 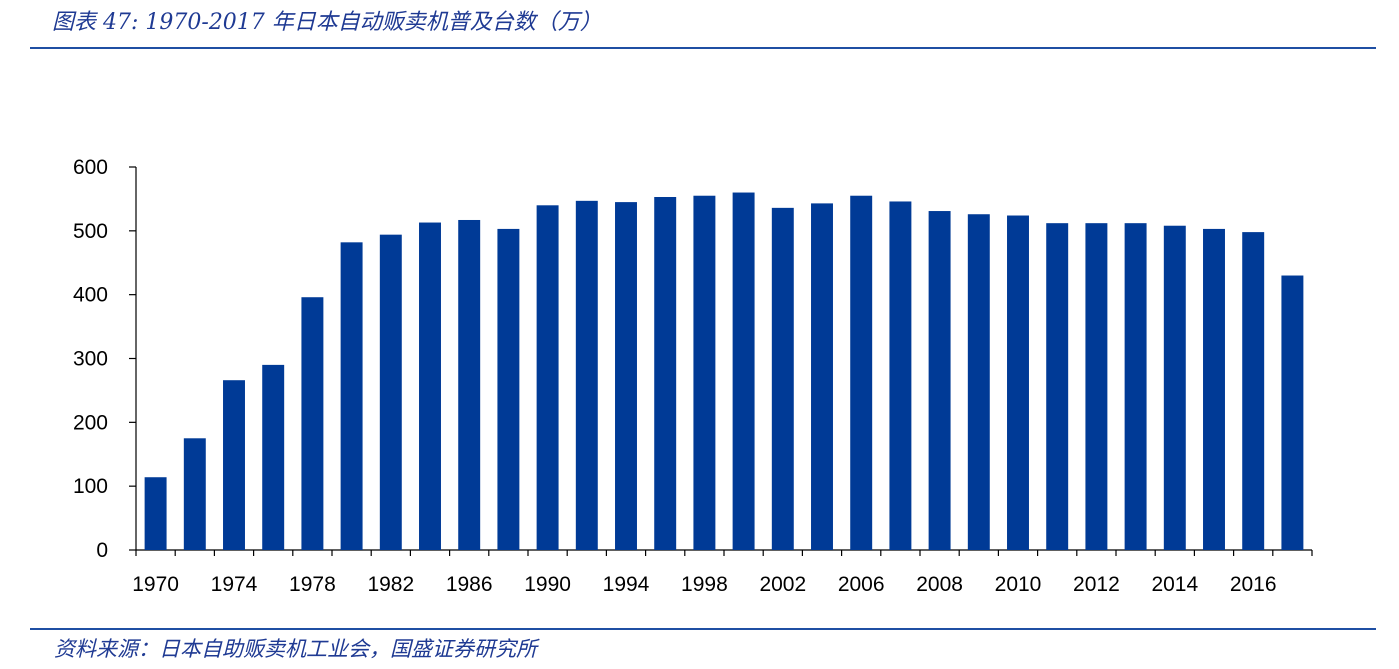 I want to click on bar-2013, so click(x=1135, y=386).